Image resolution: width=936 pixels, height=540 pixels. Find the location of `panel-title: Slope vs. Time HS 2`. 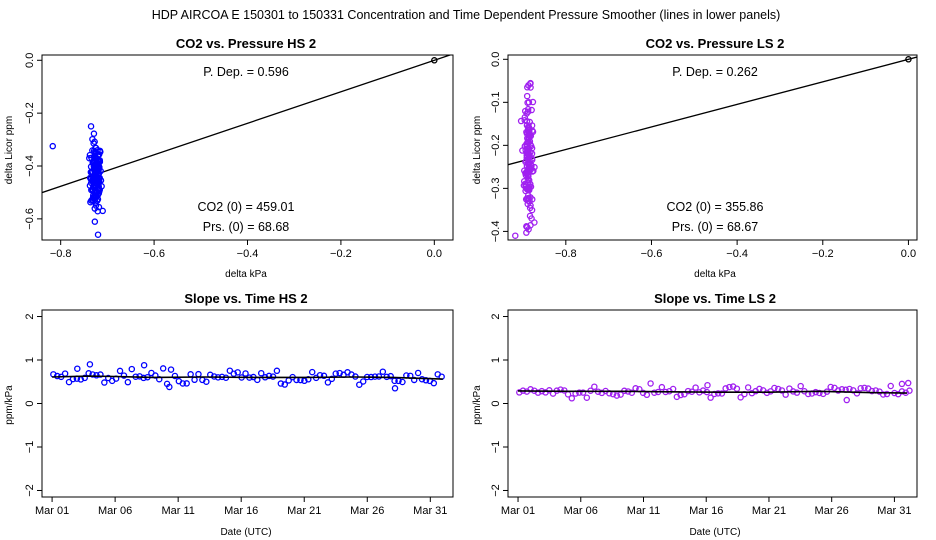

panel-title: Slope vs. Time HS 2 is located at coordinates (245, 298).